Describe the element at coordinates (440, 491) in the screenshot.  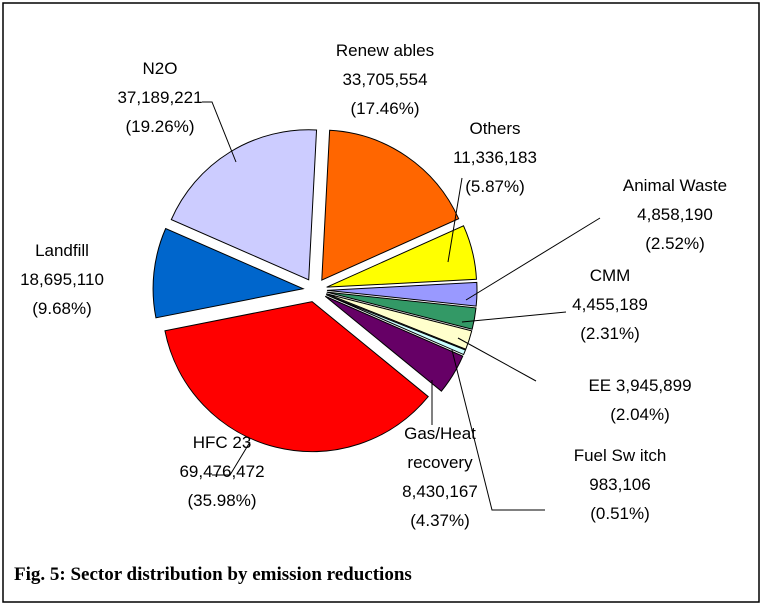
I see `value-label: 8,430,167` at that location.